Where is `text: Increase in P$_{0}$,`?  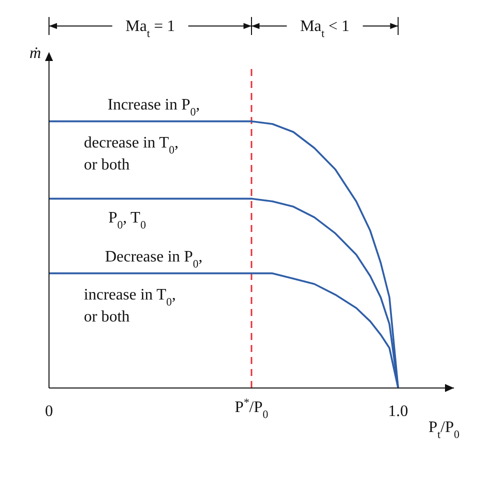 text: Increase in P$_{0}$, is located at coordinates (154, 107).